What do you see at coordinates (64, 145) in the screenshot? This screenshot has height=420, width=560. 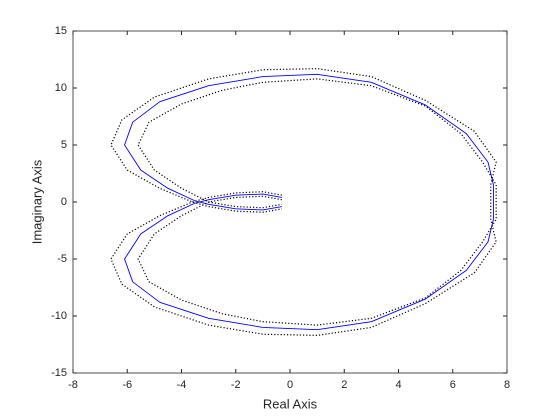 I see `y-tick-label: 5` at bounding box center [64, 145].